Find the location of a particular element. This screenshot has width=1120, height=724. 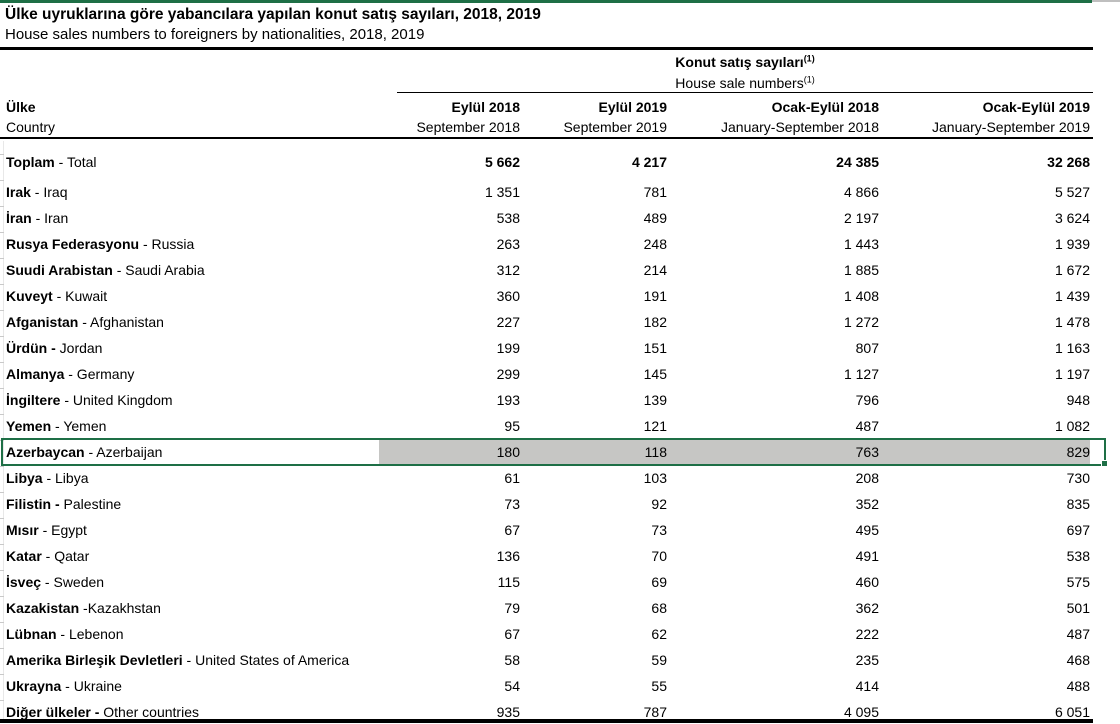

cell-jansep2019: 488 is located at coordinates (1078, 686).